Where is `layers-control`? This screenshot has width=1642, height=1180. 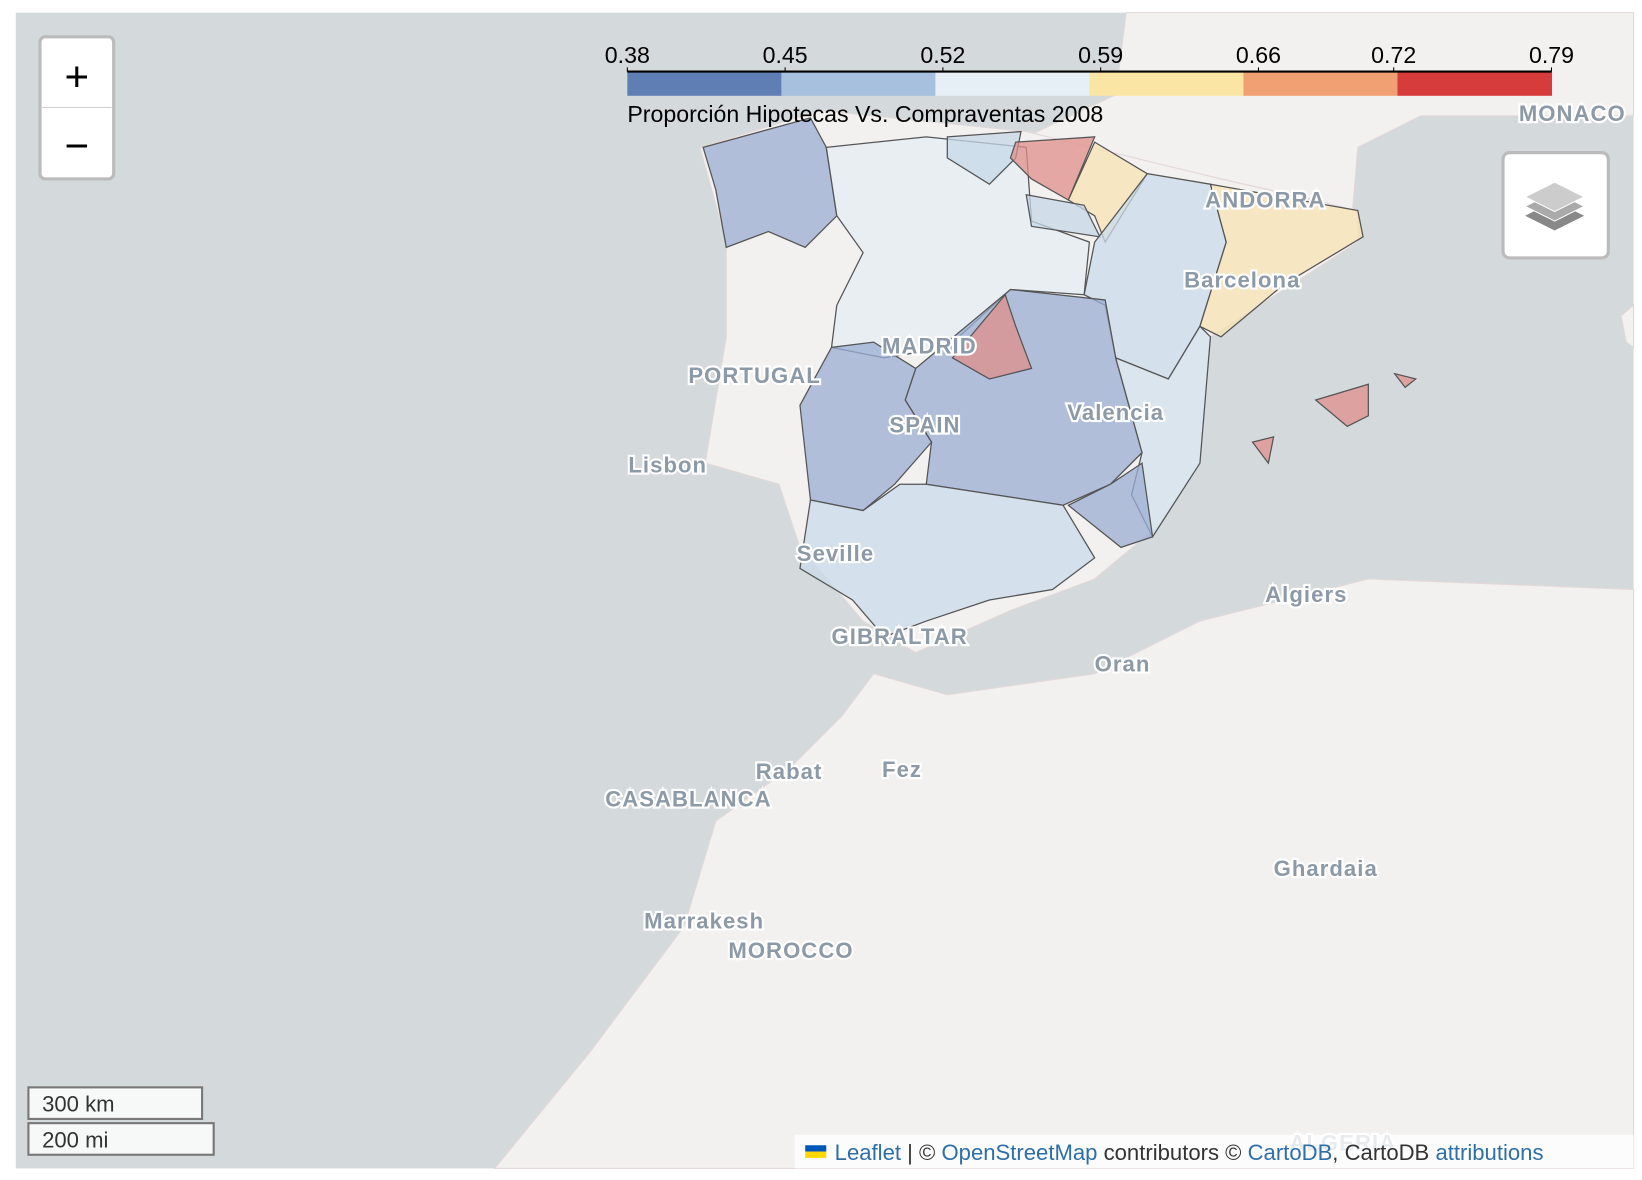 layers-control is located at coordinates (1555, 205).